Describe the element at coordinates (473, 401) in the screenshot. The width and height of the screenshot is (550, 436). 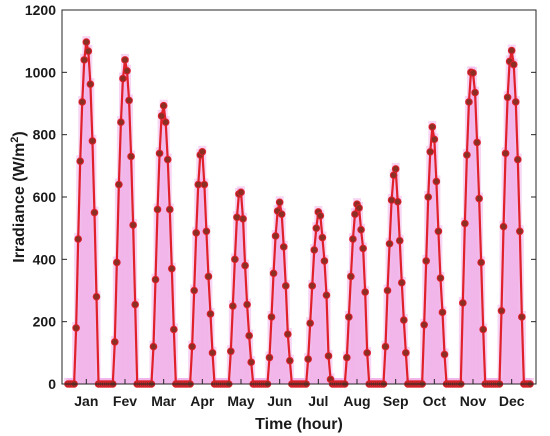
I see `x-tick-label: Nov` at that location.